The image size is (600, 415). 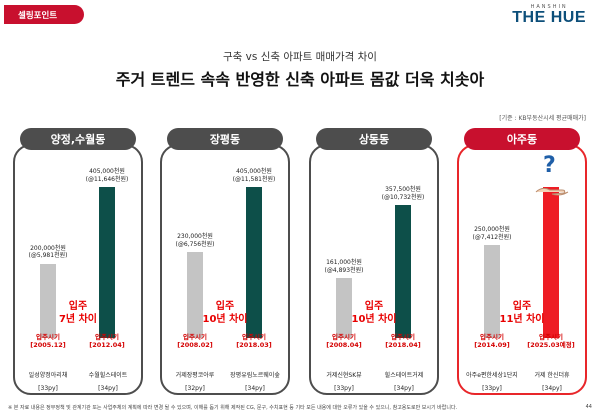 I want to click on old-move-in-date: [2005.12], so click(x=48, y=345).